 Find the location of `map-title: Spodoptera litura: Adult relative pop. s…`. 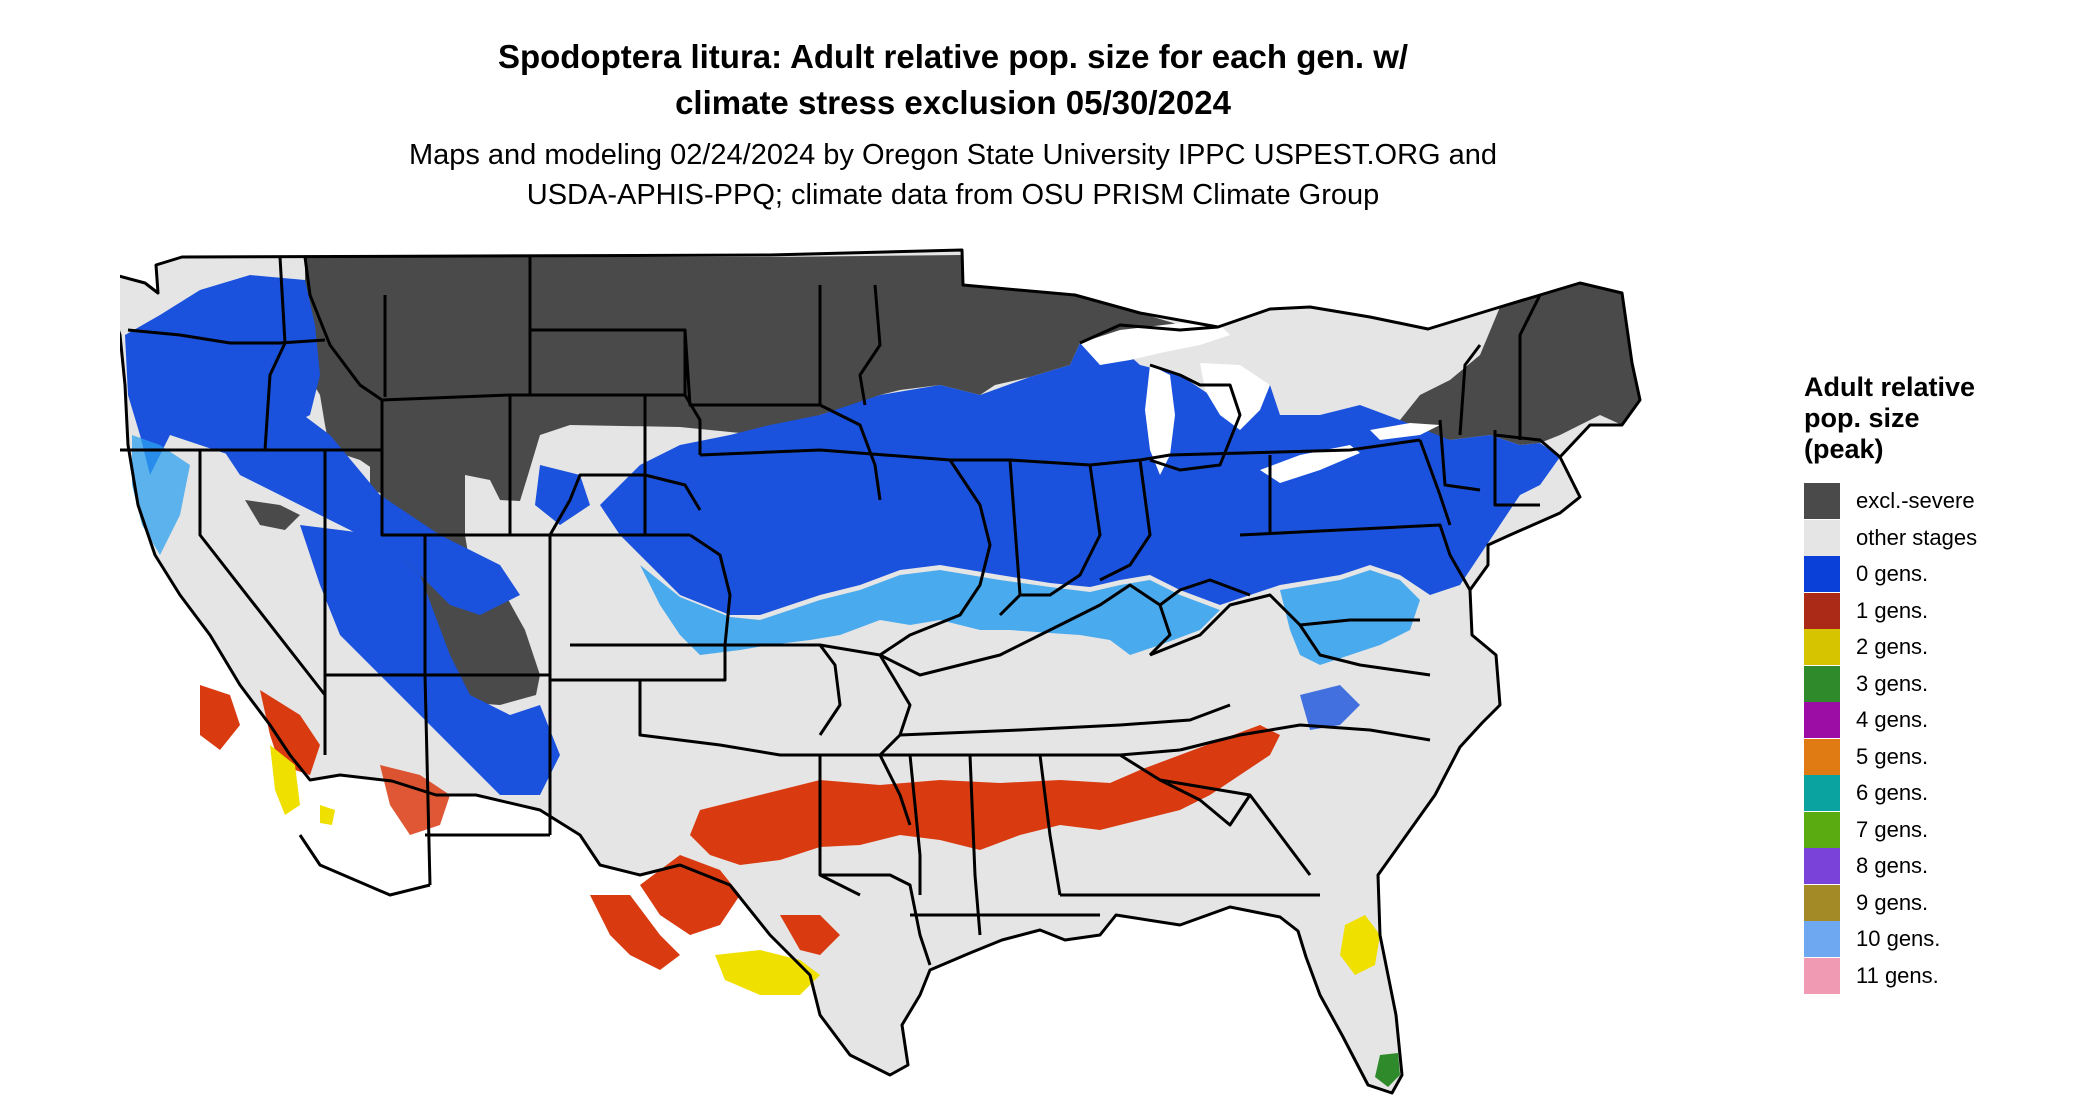

map-title: Spodoptera litura: Adult relative pop. s… is located at coordinates (953, 80).